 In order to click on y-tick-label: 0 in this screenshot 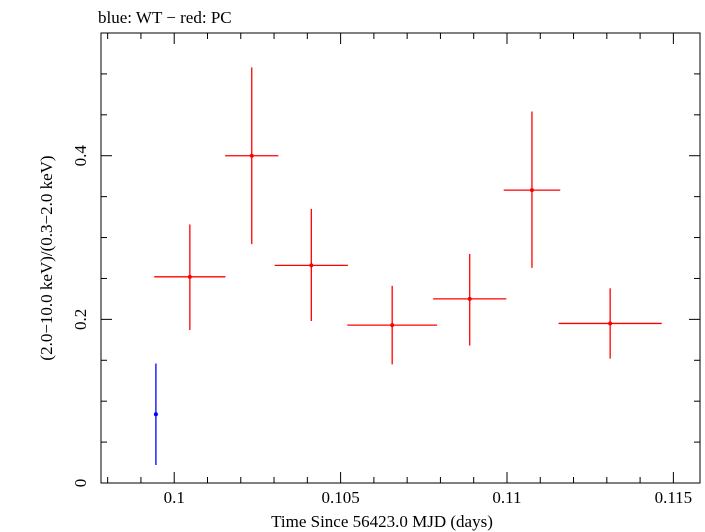, I will do `click(80, 483)`.